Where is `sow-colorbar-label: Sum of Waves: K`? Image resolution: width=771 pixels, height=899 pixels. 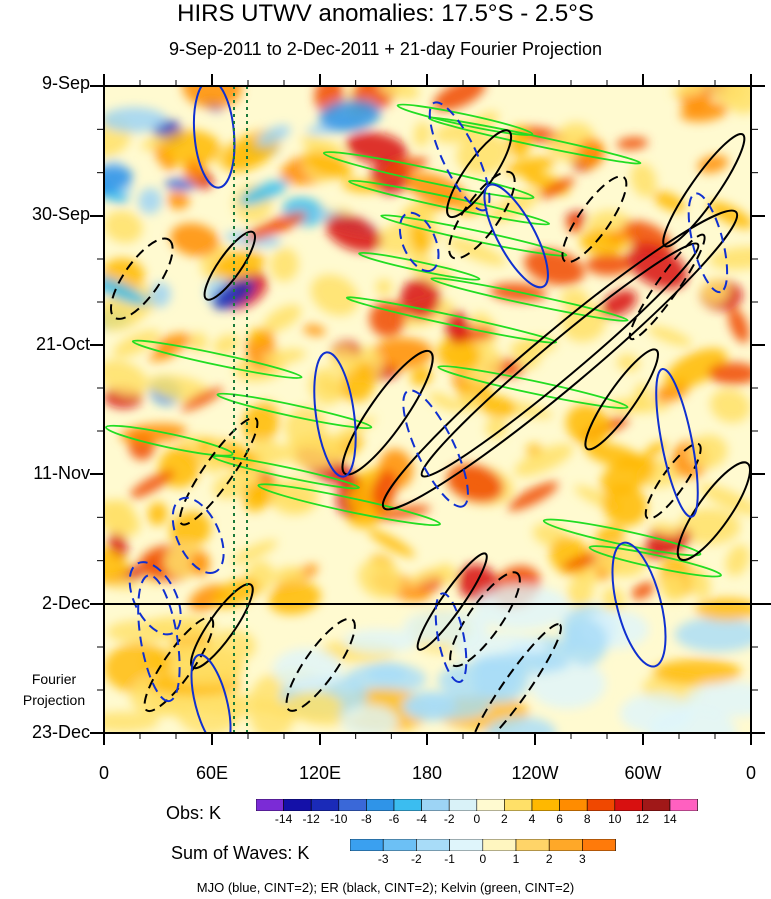
sow-colorbar-label: Sum of Waves: K is located at coordinates (240, 853).